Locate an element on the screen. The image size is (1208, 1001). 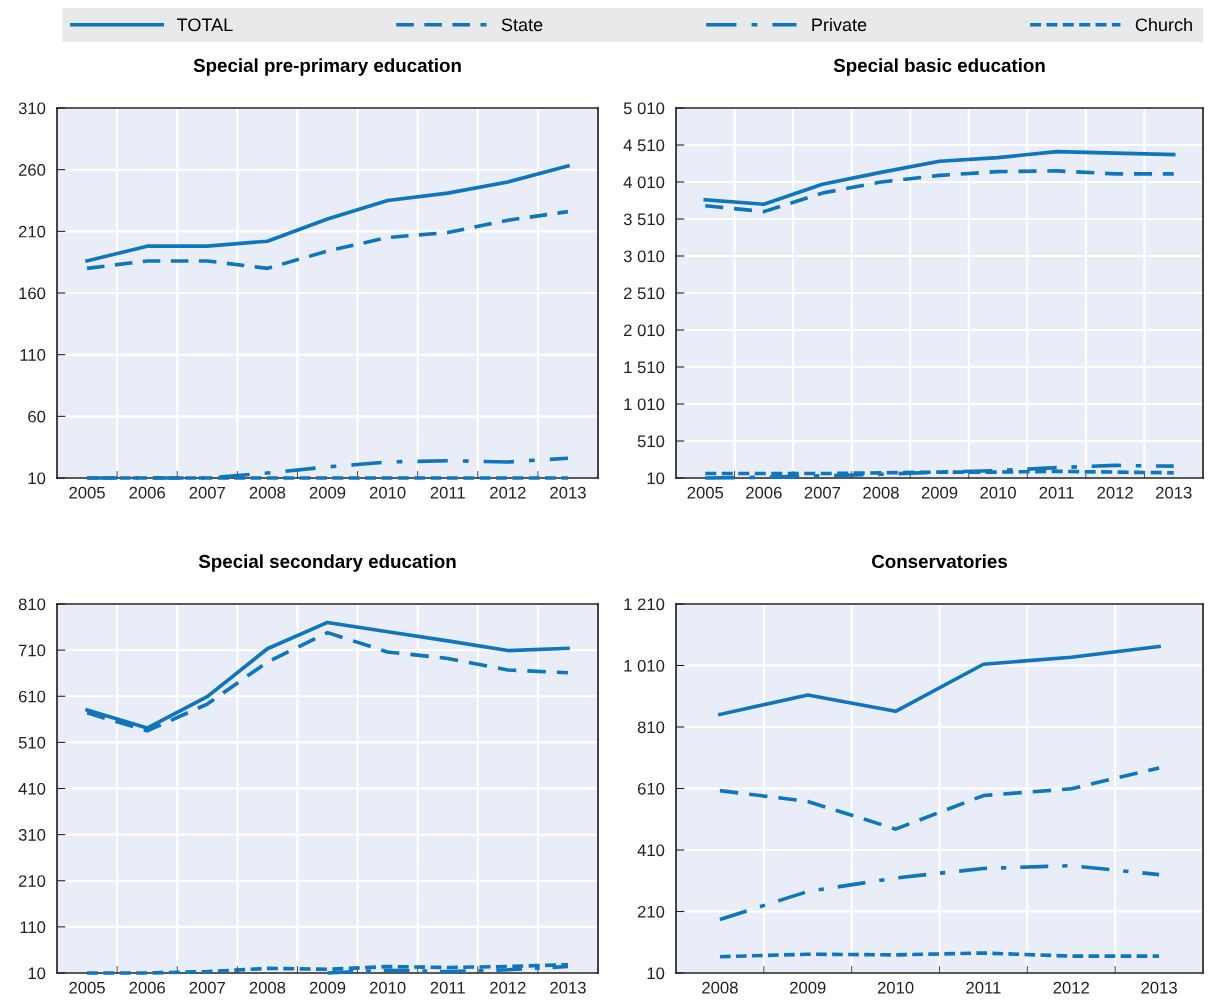
legend-label: Private is located at coordinates (839, 24).